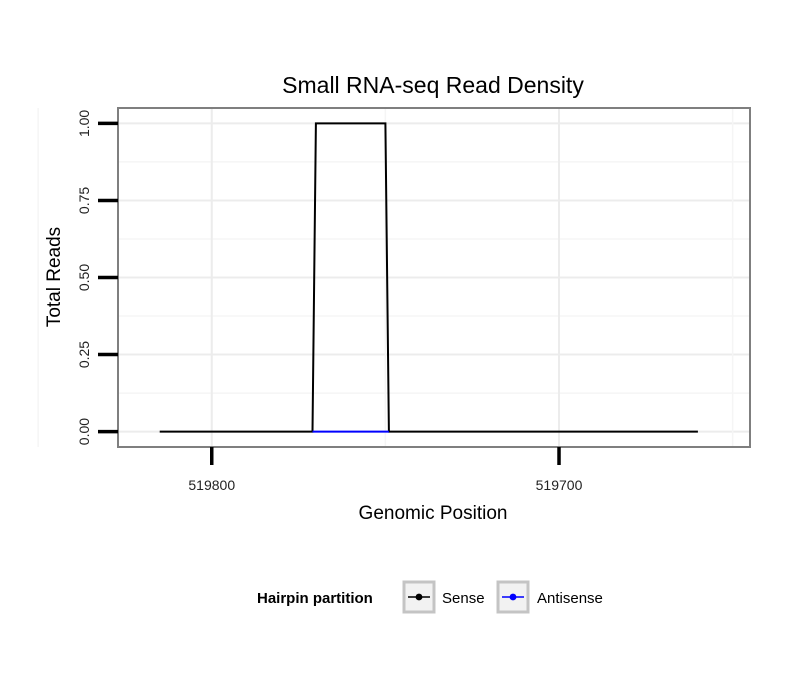 This screenshot has width=810, height=690. I want to click on legend: Hairpin partition Sense Antisense, so click(430, 597).